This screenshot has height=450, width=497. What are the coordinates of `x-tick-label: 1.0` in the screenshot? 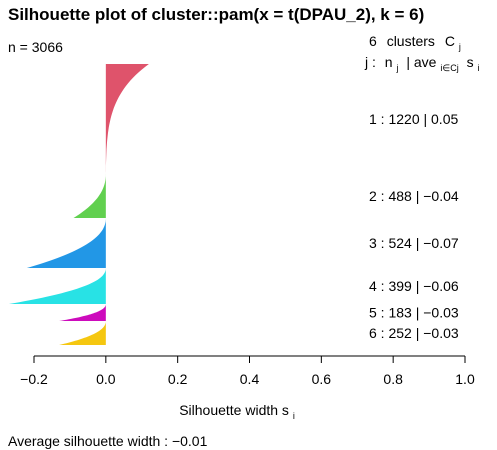 It's located at (465, 379).